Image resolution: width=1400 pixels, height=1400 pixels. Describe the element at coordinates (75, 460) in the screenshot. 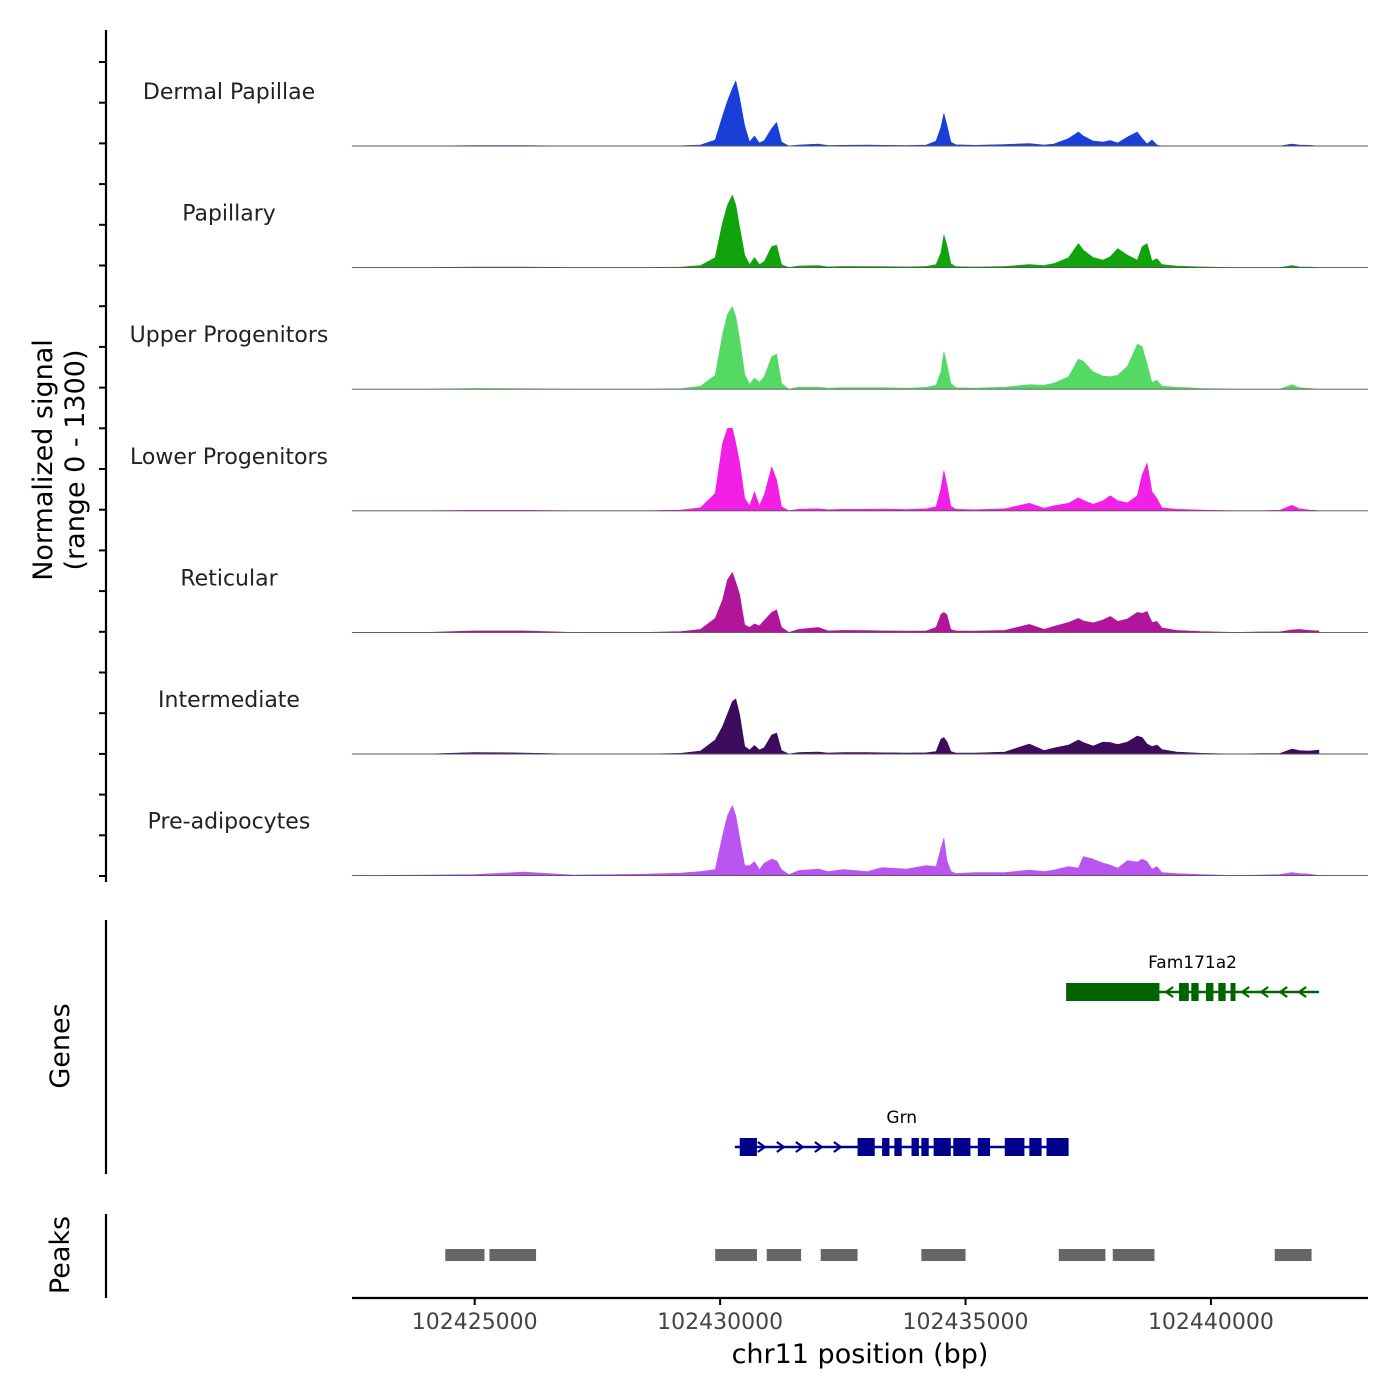

I see `y-axis-title-range: (range 0 - 1300)` at that location.